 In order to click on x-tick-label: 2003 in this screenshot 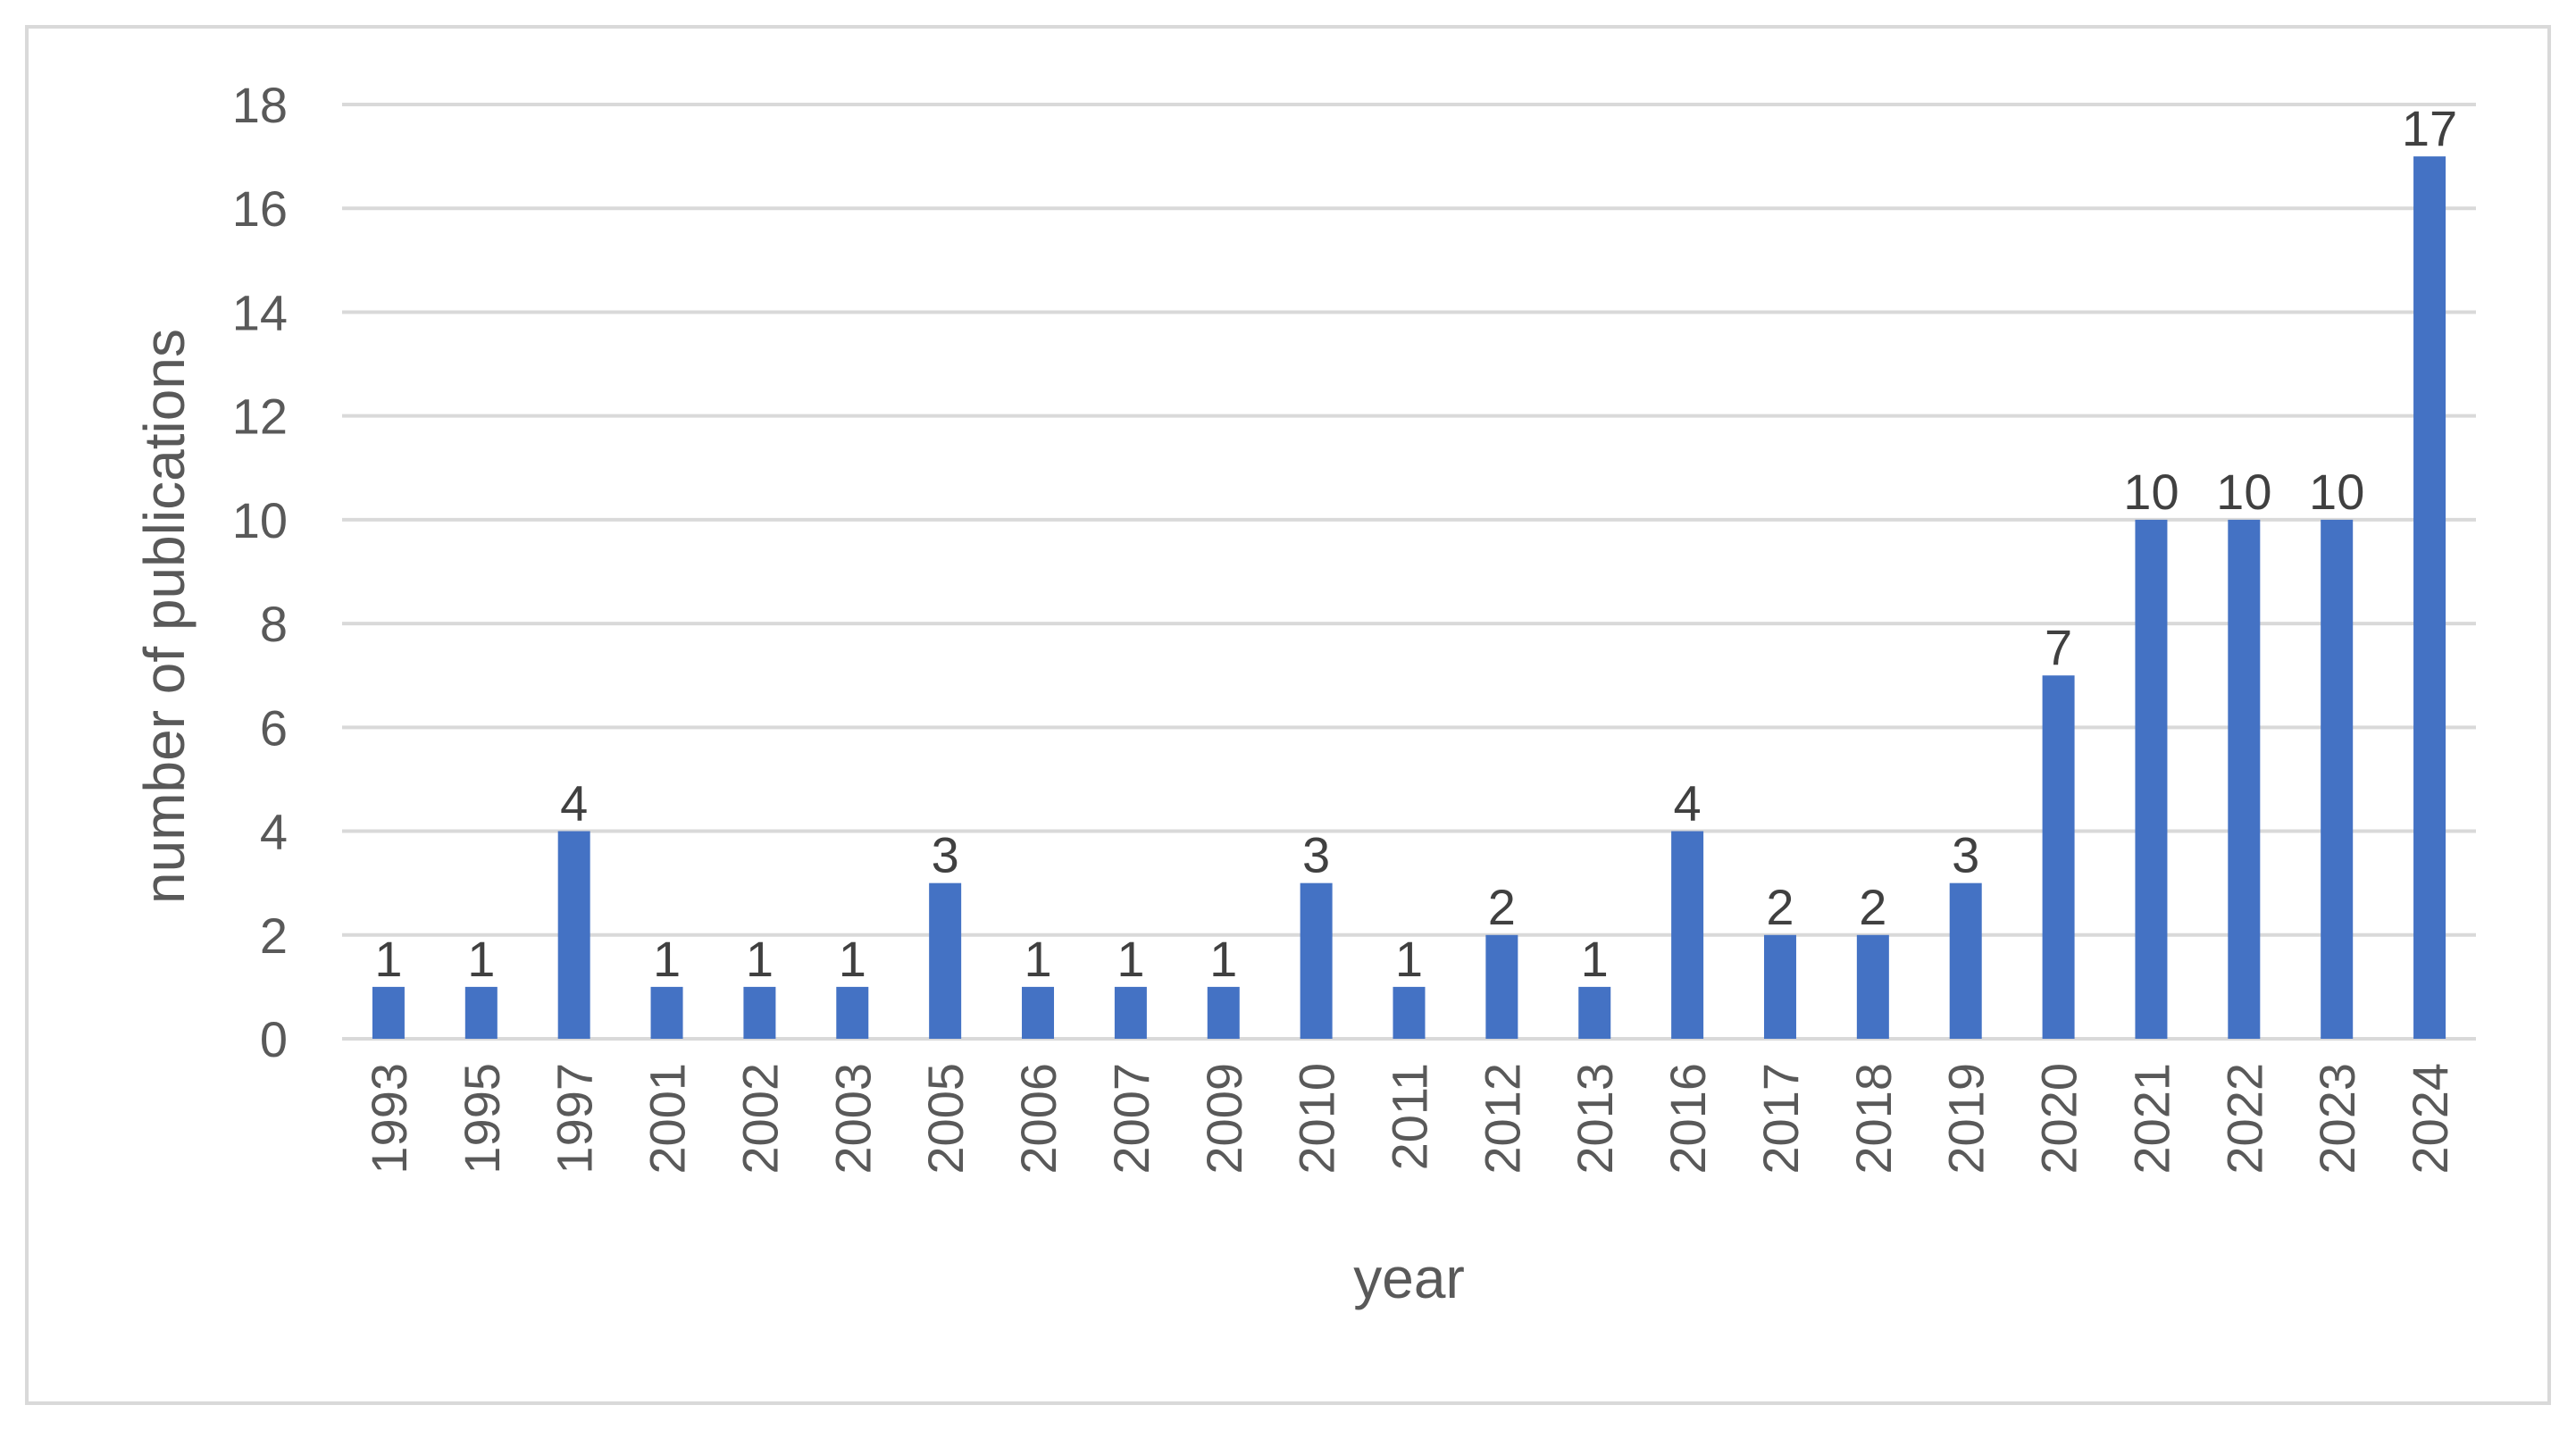, I will do `click(853, 1119)`.